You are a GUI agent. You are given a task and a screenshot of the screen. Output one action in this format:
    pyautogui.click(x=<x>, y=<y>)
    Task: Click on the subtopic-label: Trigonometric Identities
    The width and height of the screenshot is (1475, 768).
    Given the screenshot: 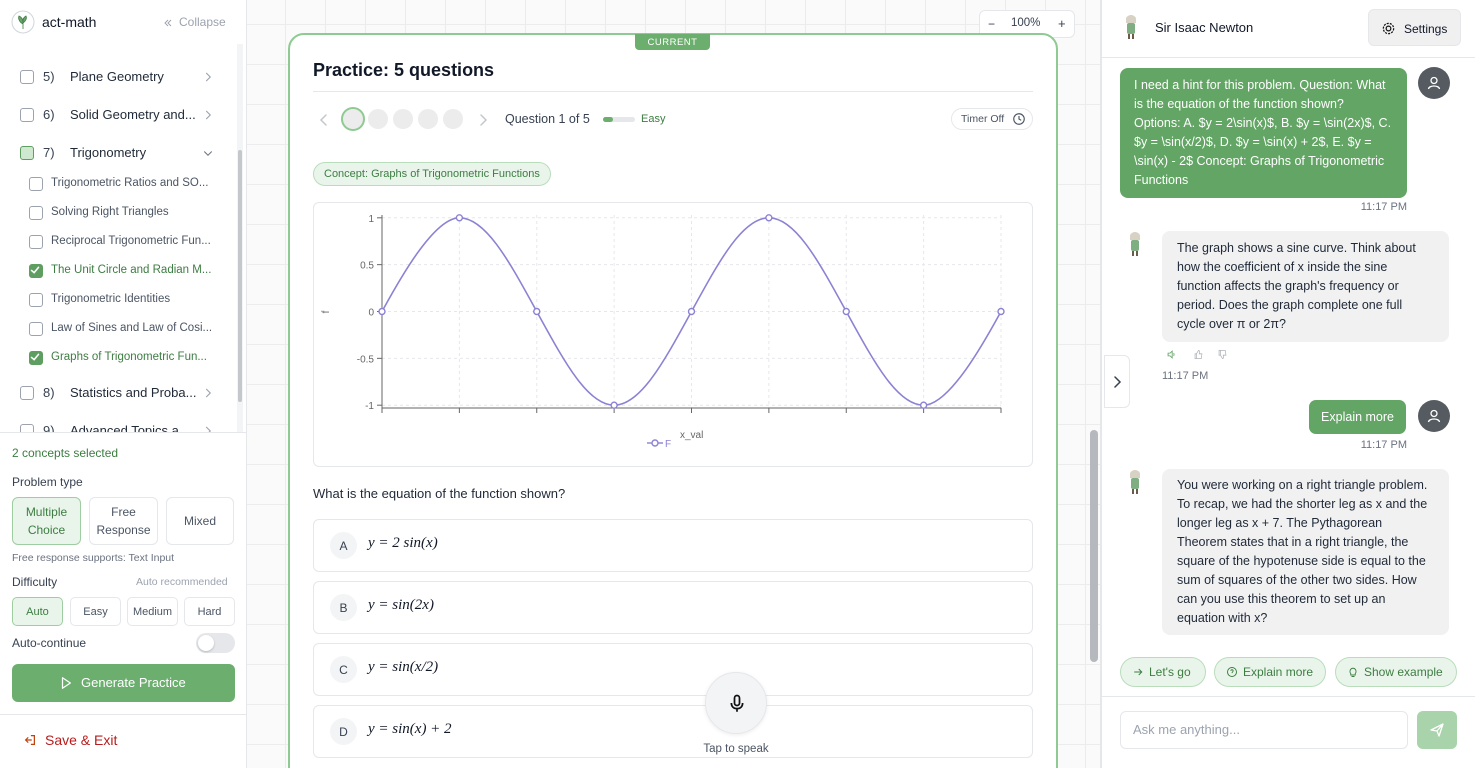 What is the action you would take?
    pyautogui.click(x=111, y=299)
    